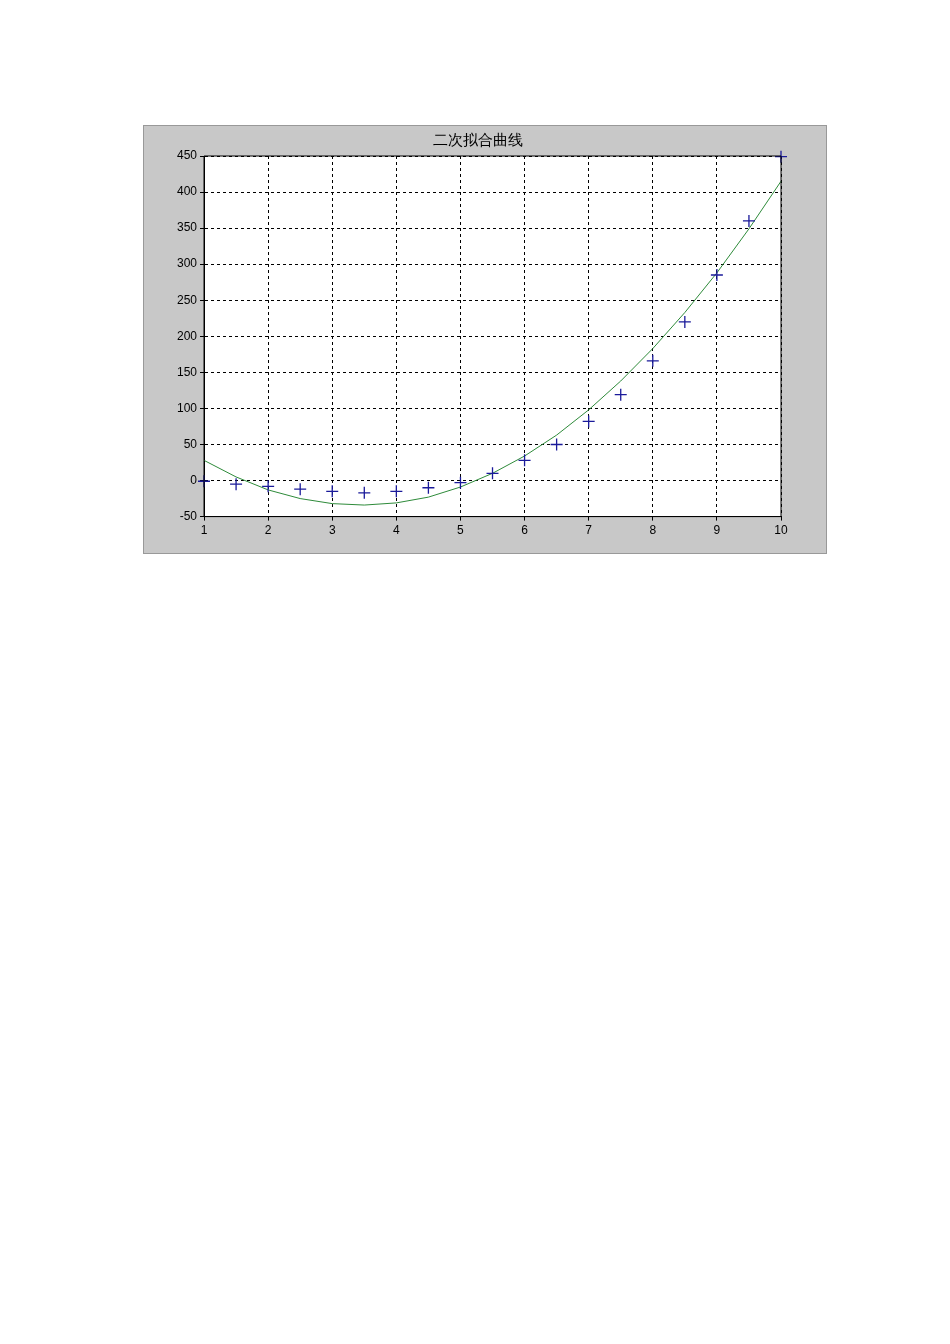 The image size is (950, 1344). What do you see at coordinates (717, 530) in the screenshot?
I see `x-tick-label: 9` at bounding box center [717, 530].